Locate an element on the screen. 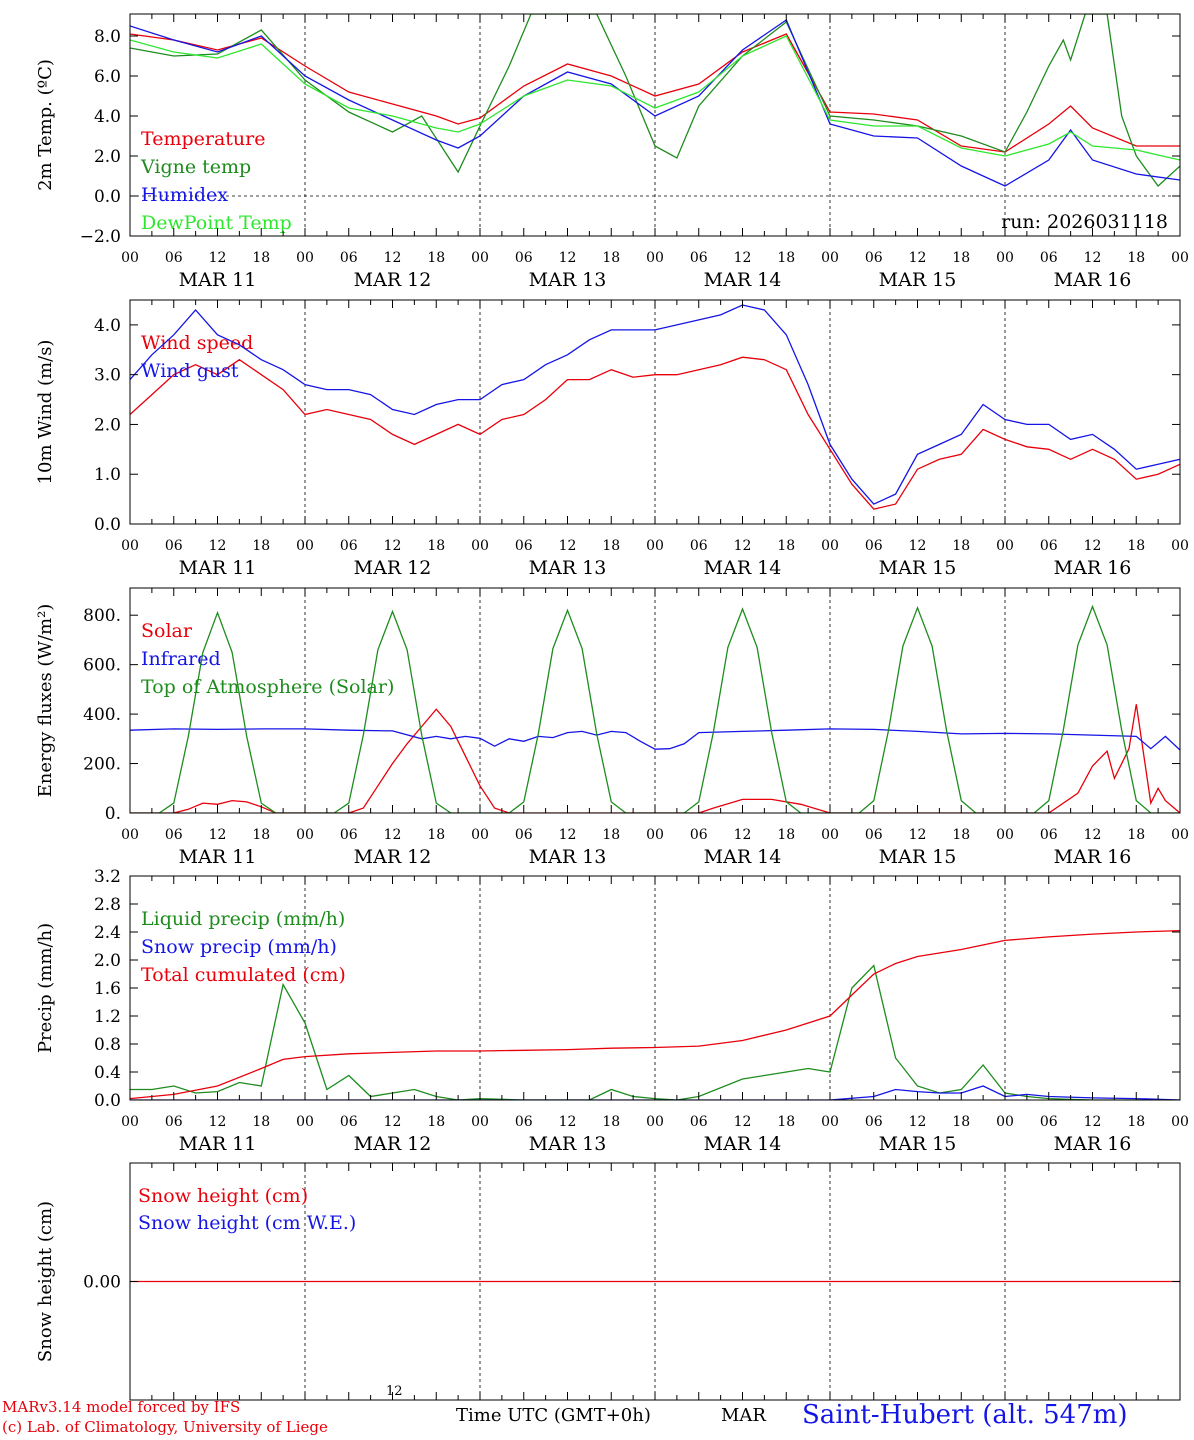 This screenshot has width=1194, height=1440. y-tick-label: 0. is located at coordinates (113, 814).